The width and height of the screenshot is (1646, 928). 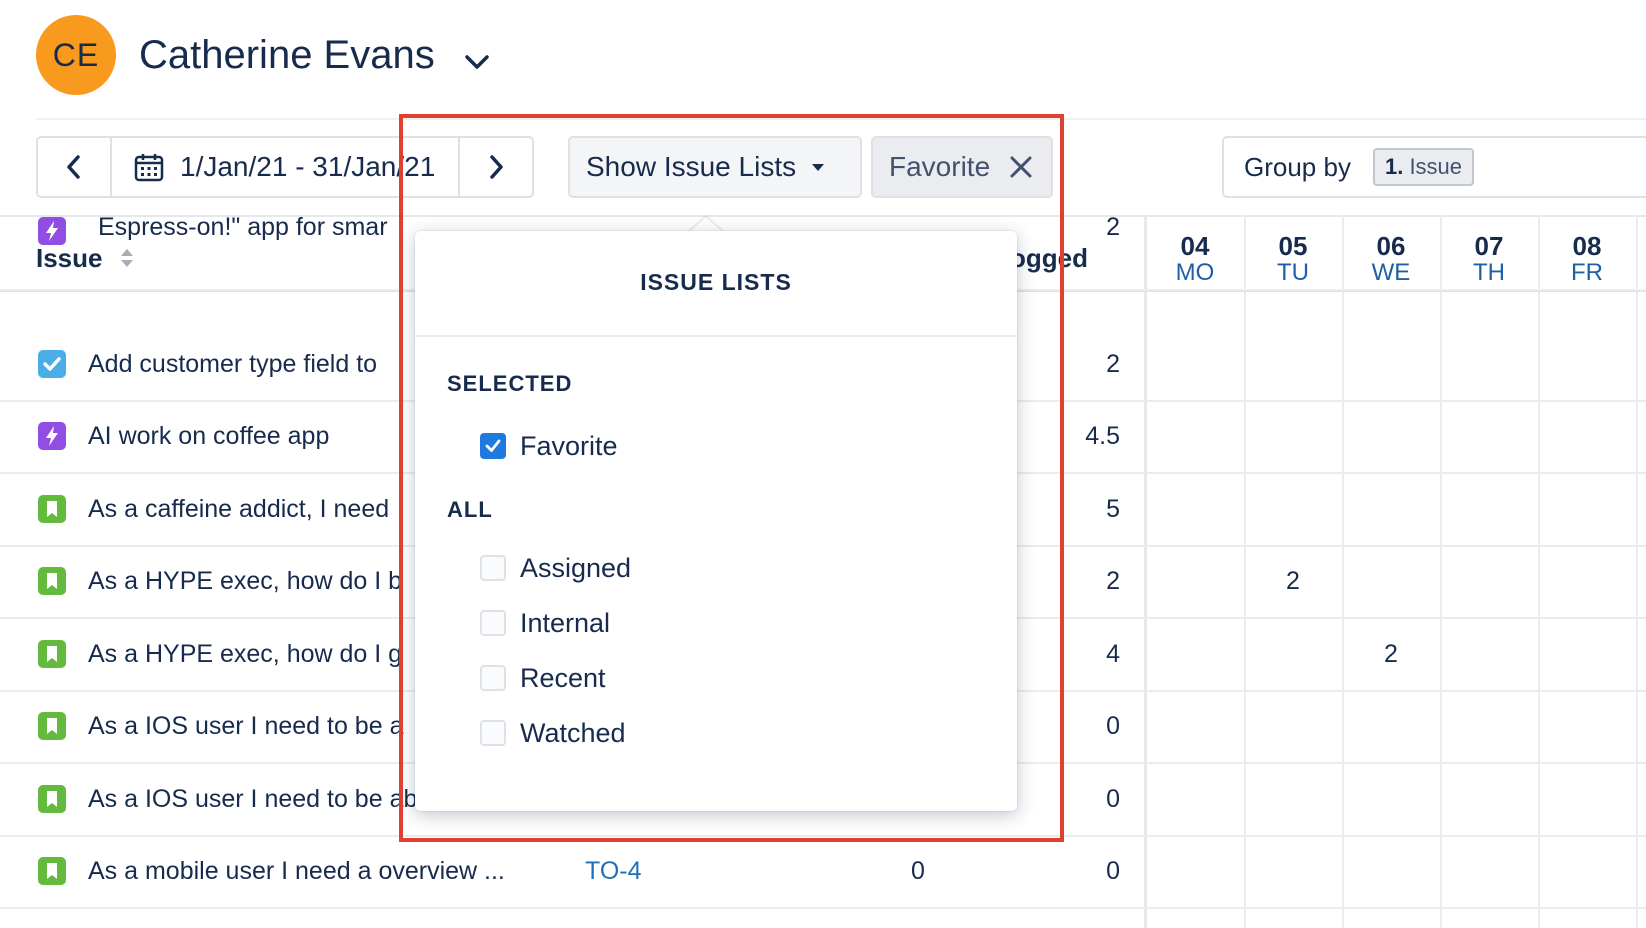 I want to click on group-by-label: Group by, so click(x=1297, y=166).